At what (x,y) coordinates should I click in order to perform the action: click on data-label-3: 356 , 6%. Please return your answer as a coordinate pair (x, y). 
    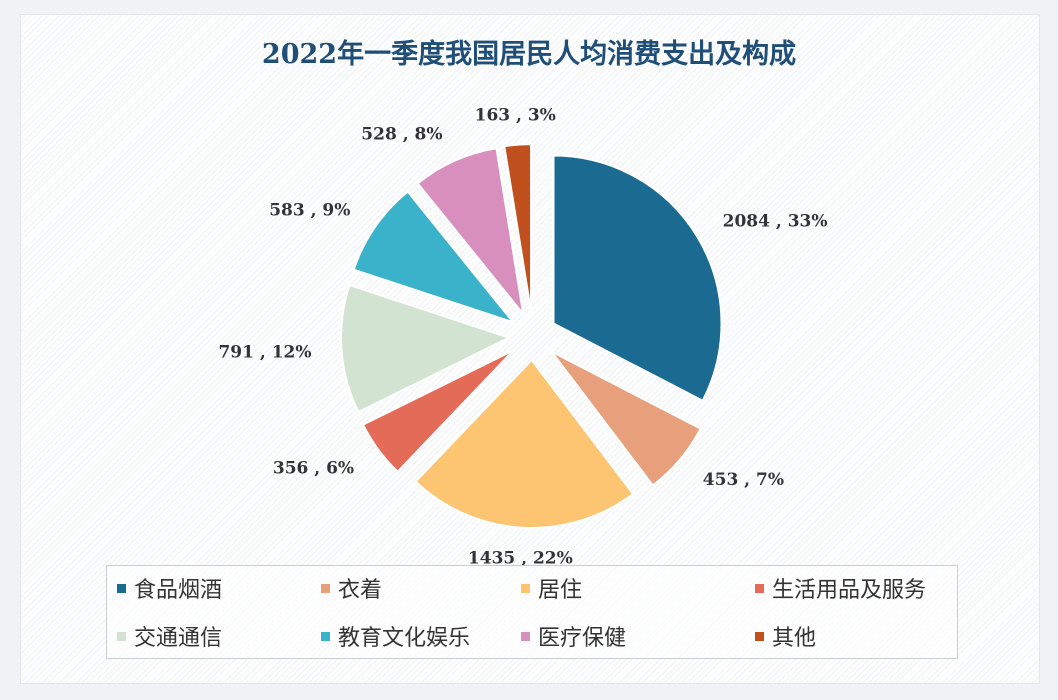
    Looking at the image, I should click on (313, 468).